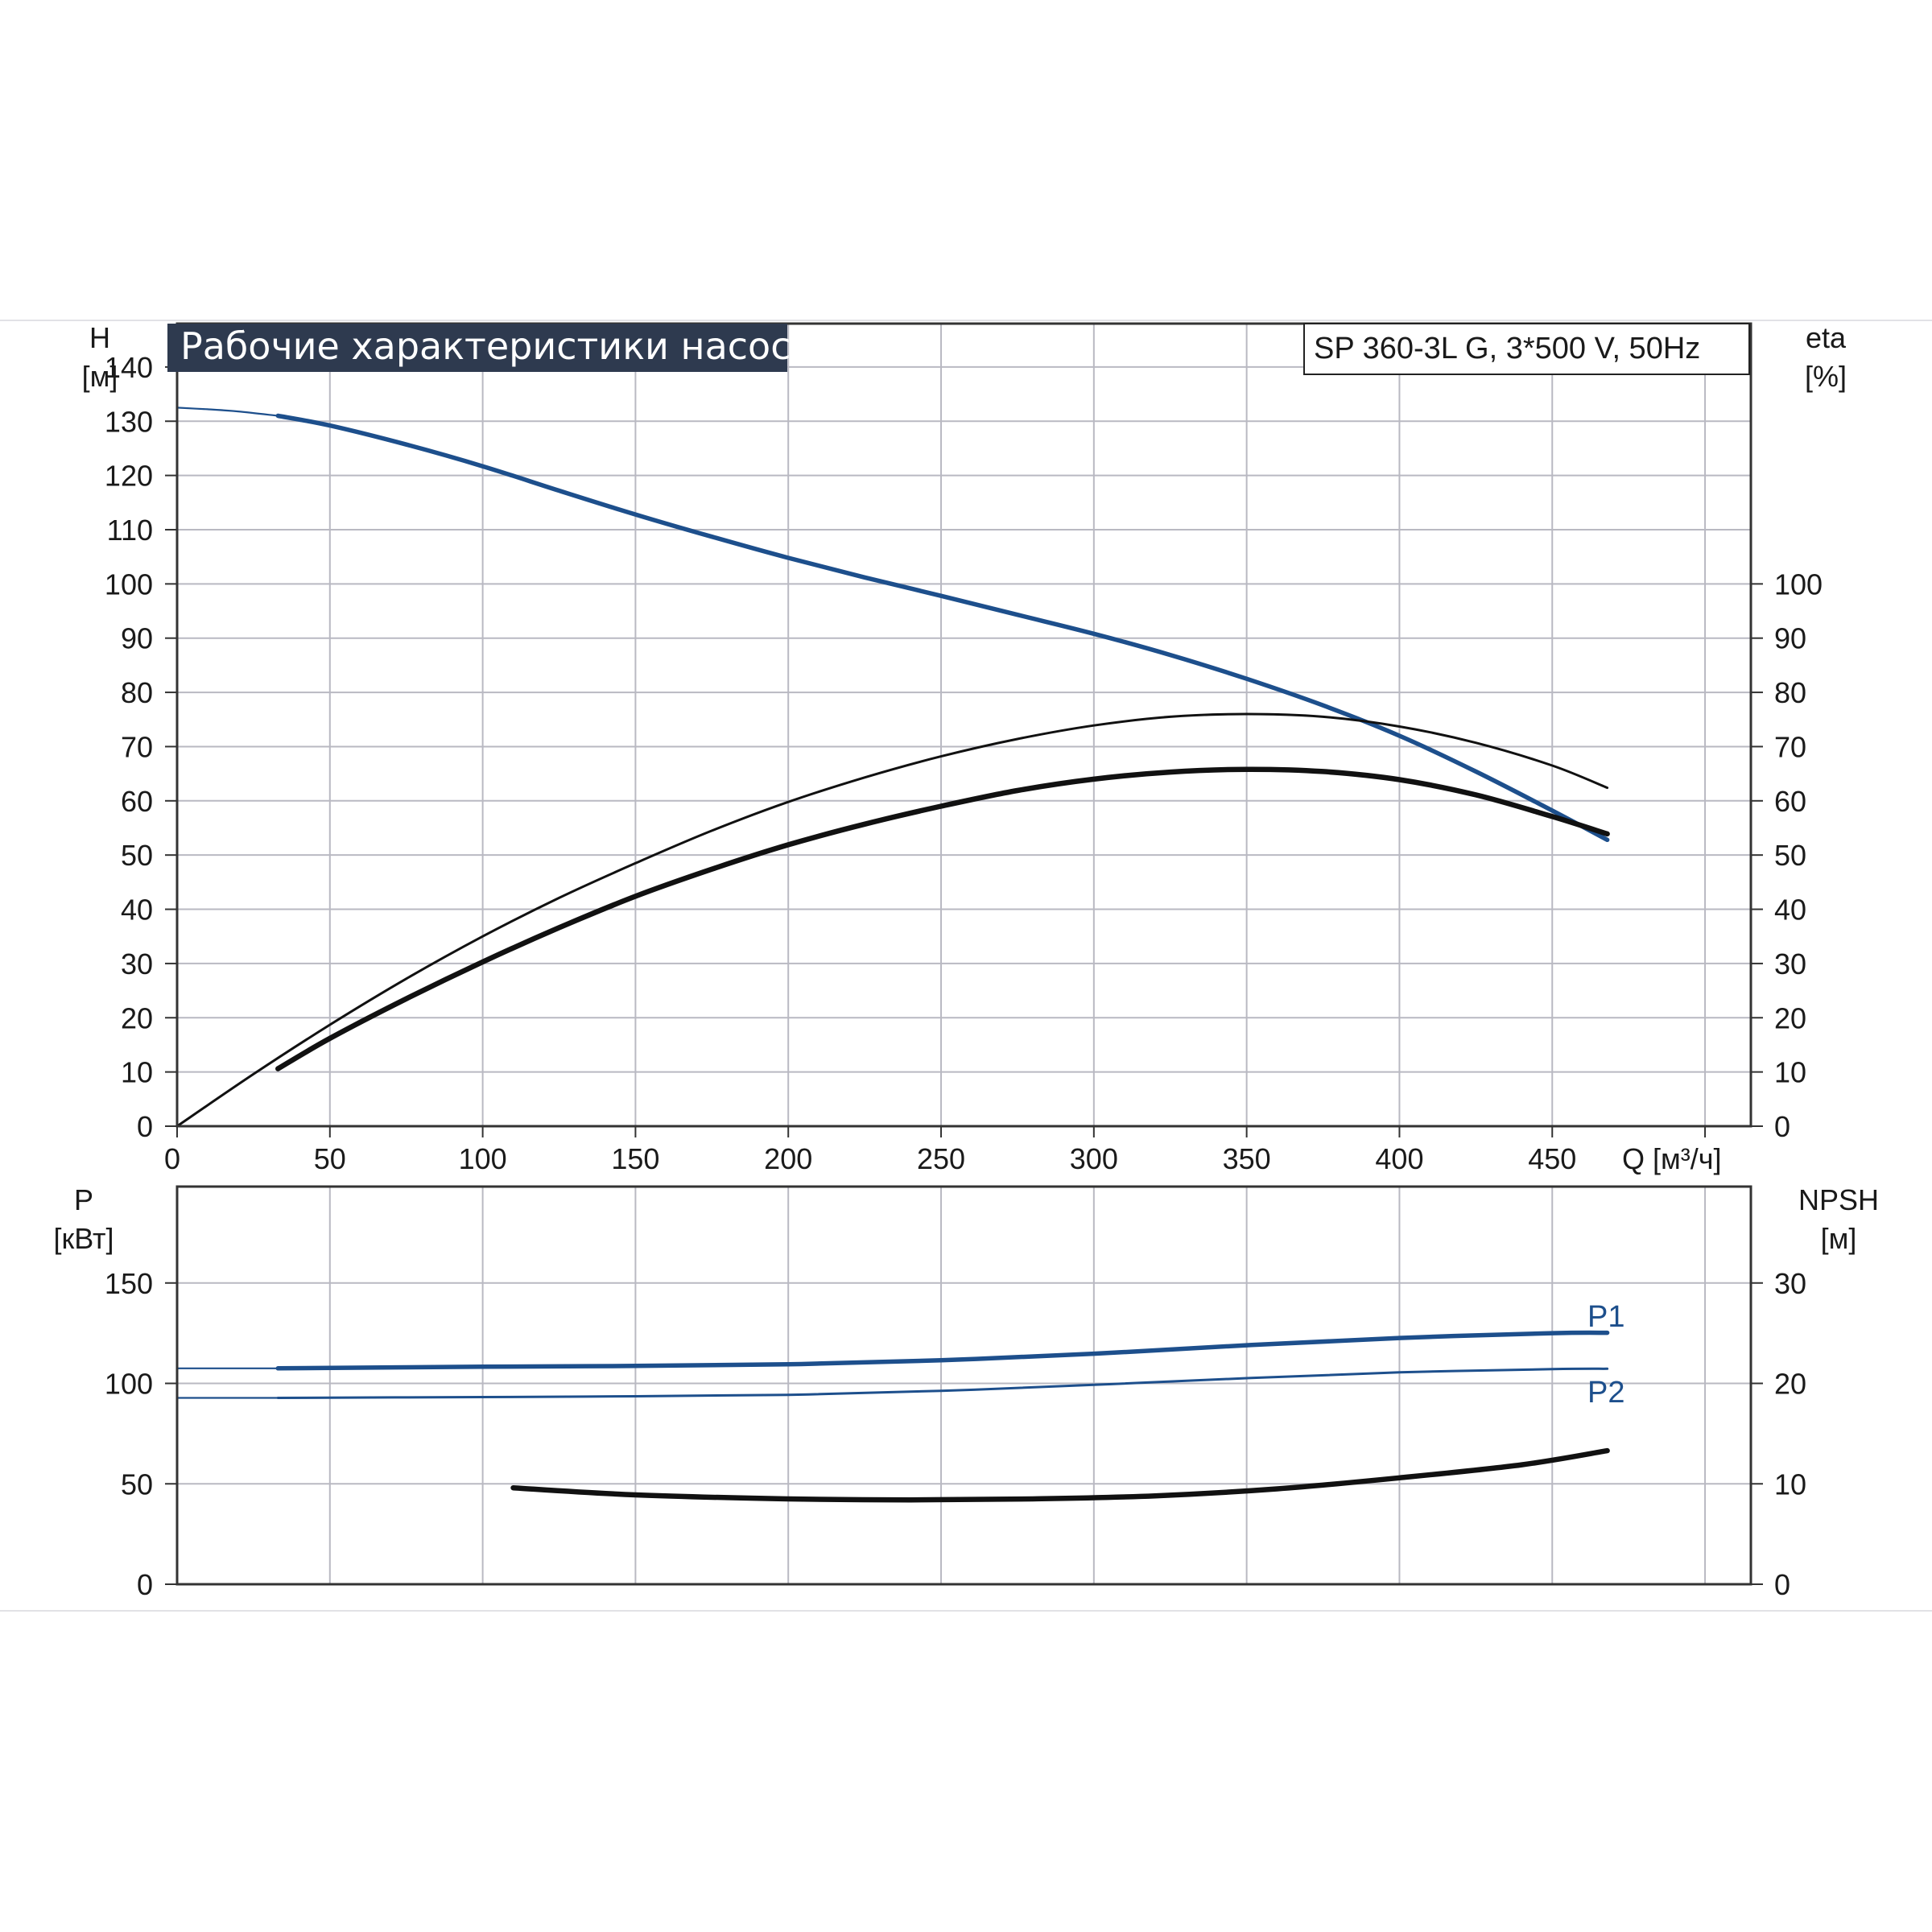 This screenshot has height=1932, width=1932. What do you see at coordinates (145, 1126) in the screenshot?
I see `y-tick-label-left: 0` at bounding box center [145, 1126].